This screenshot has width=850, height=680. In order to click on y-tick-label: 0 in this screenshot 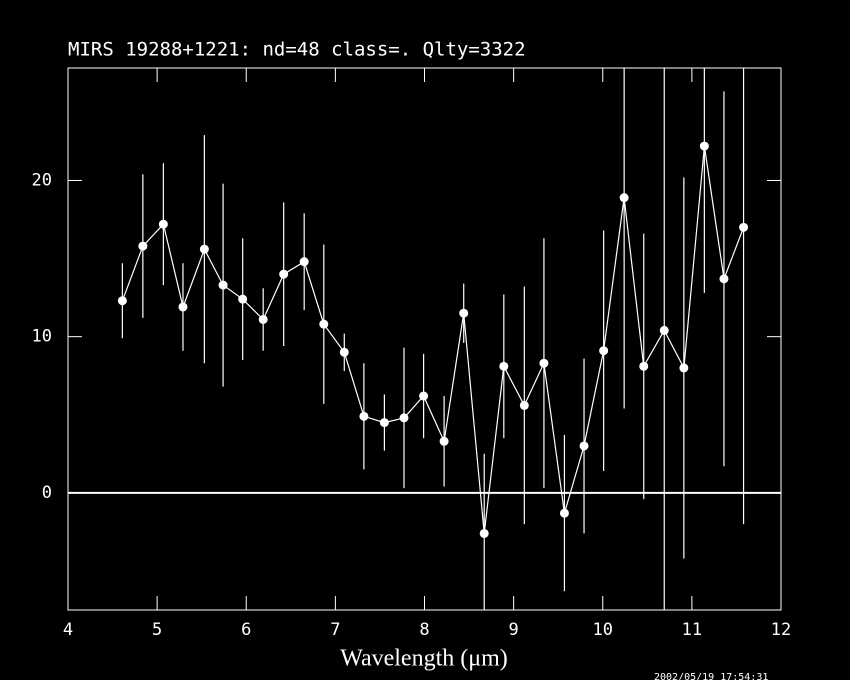, I will do `click(47, 493)`.